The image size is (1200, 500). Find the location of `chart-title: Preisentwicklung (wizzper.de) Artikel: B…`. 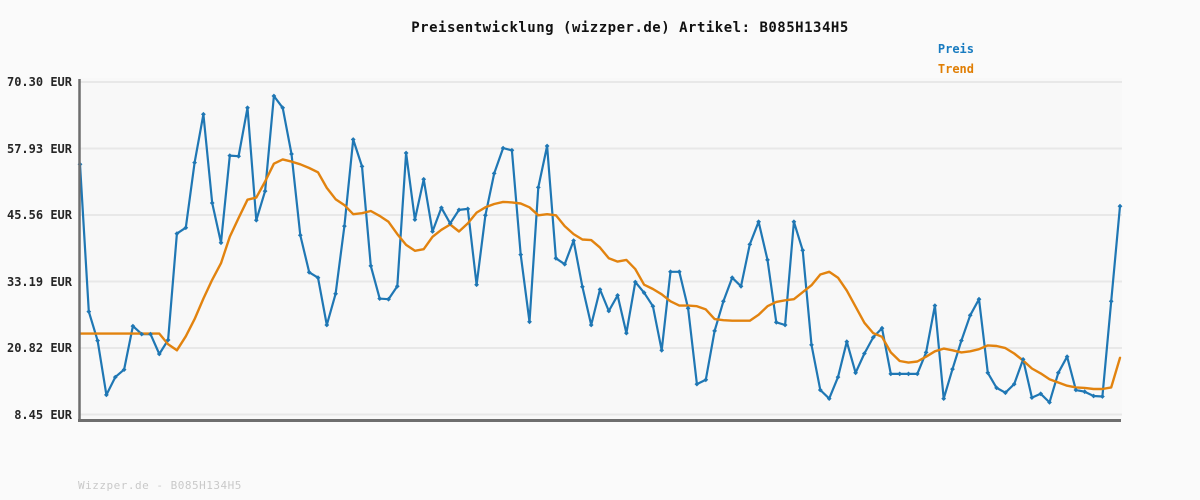

chart-title: Preisentwicklung (wizzper.de) Artikel: B… is located at coordinates (630, 28).